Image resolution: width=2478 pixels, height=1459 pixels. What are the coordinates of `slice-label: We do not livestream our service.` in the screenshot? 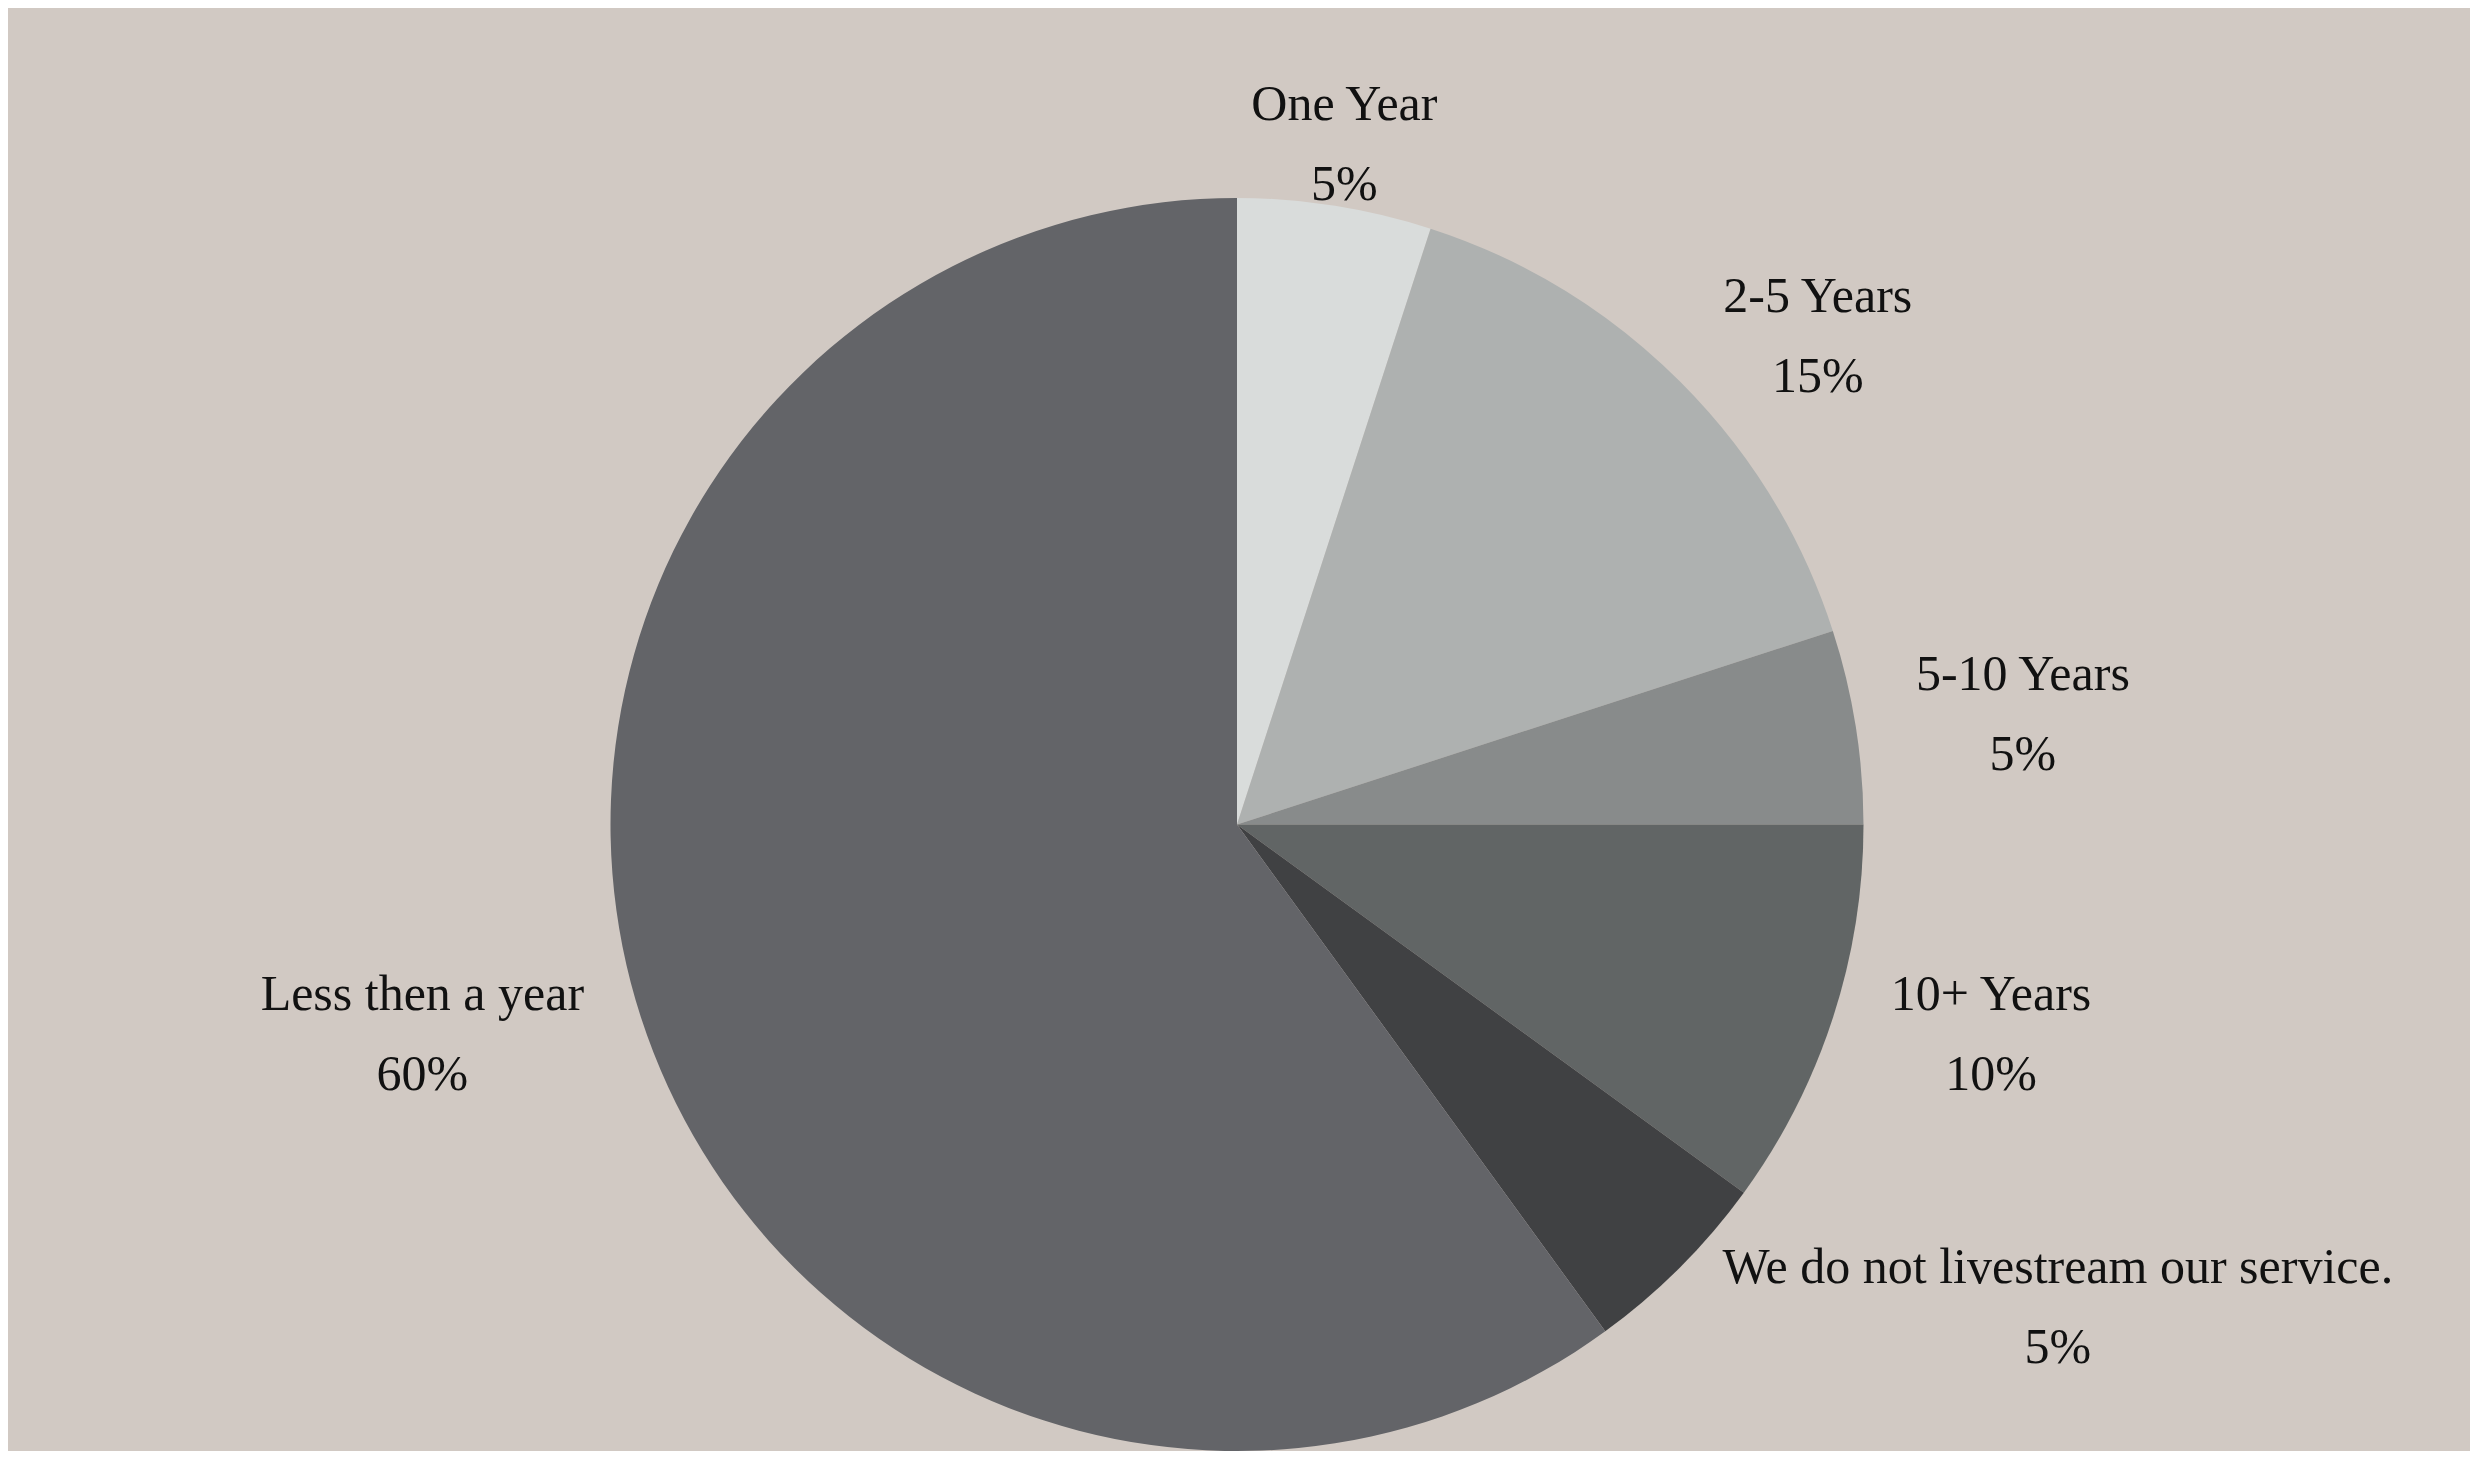 It's located at (2058, 1266).